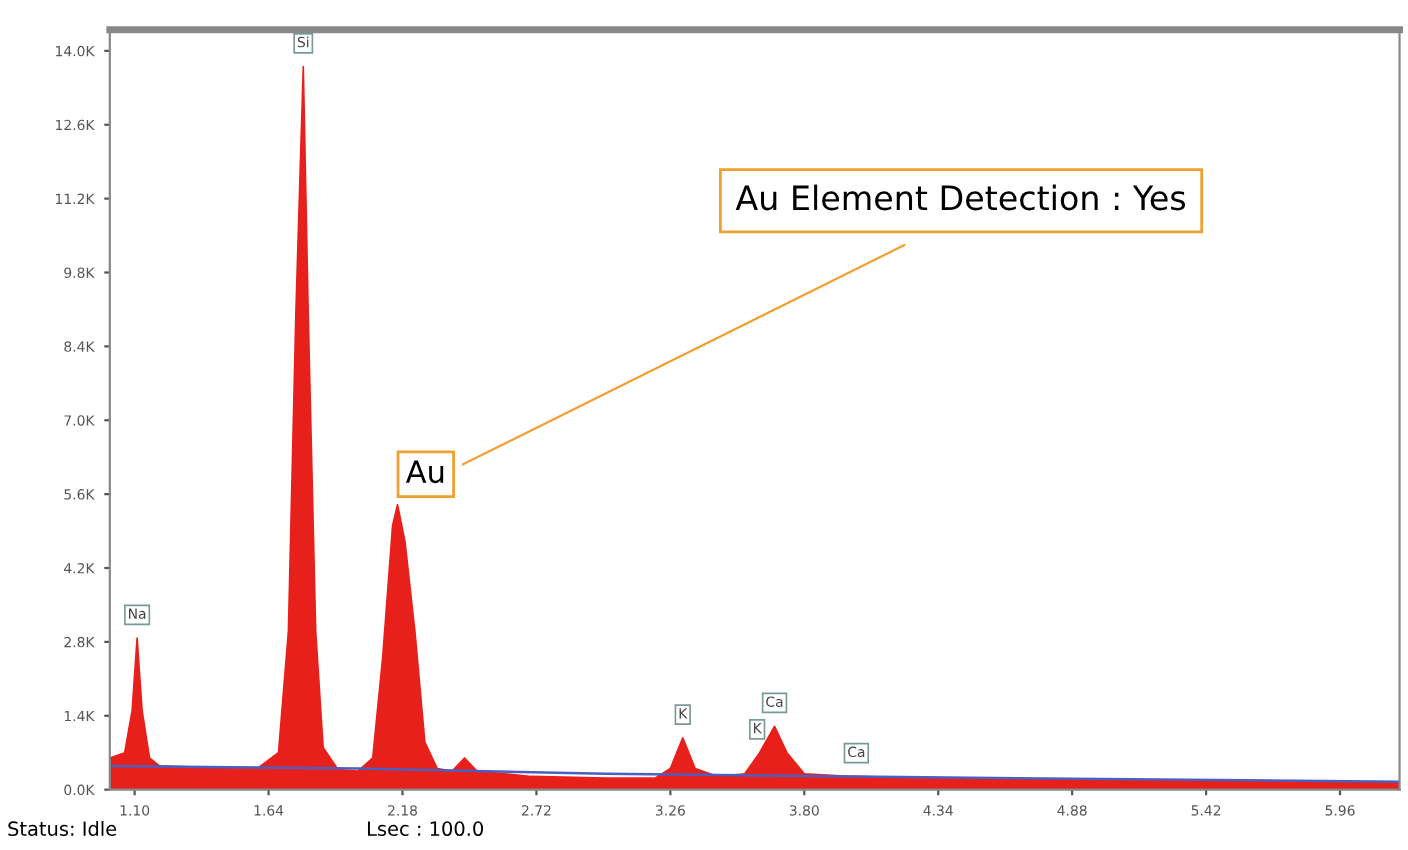 Image resolution: width=1408 pixels, height=850 pixels. Describe the element at coordinates (960, 197) in the screenshot. I see `annotation: Au Element Detection : Yes` at that location.